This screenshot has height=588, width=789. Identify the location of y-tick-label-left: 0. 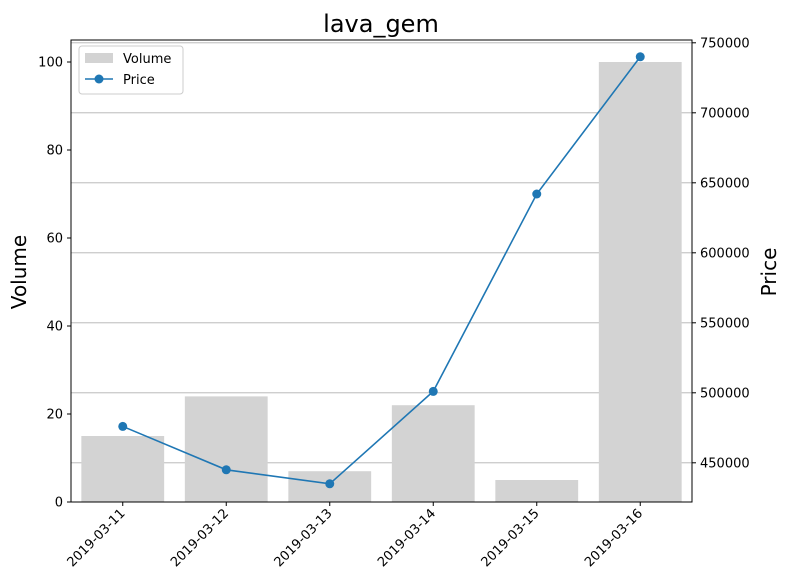
(59, 503).